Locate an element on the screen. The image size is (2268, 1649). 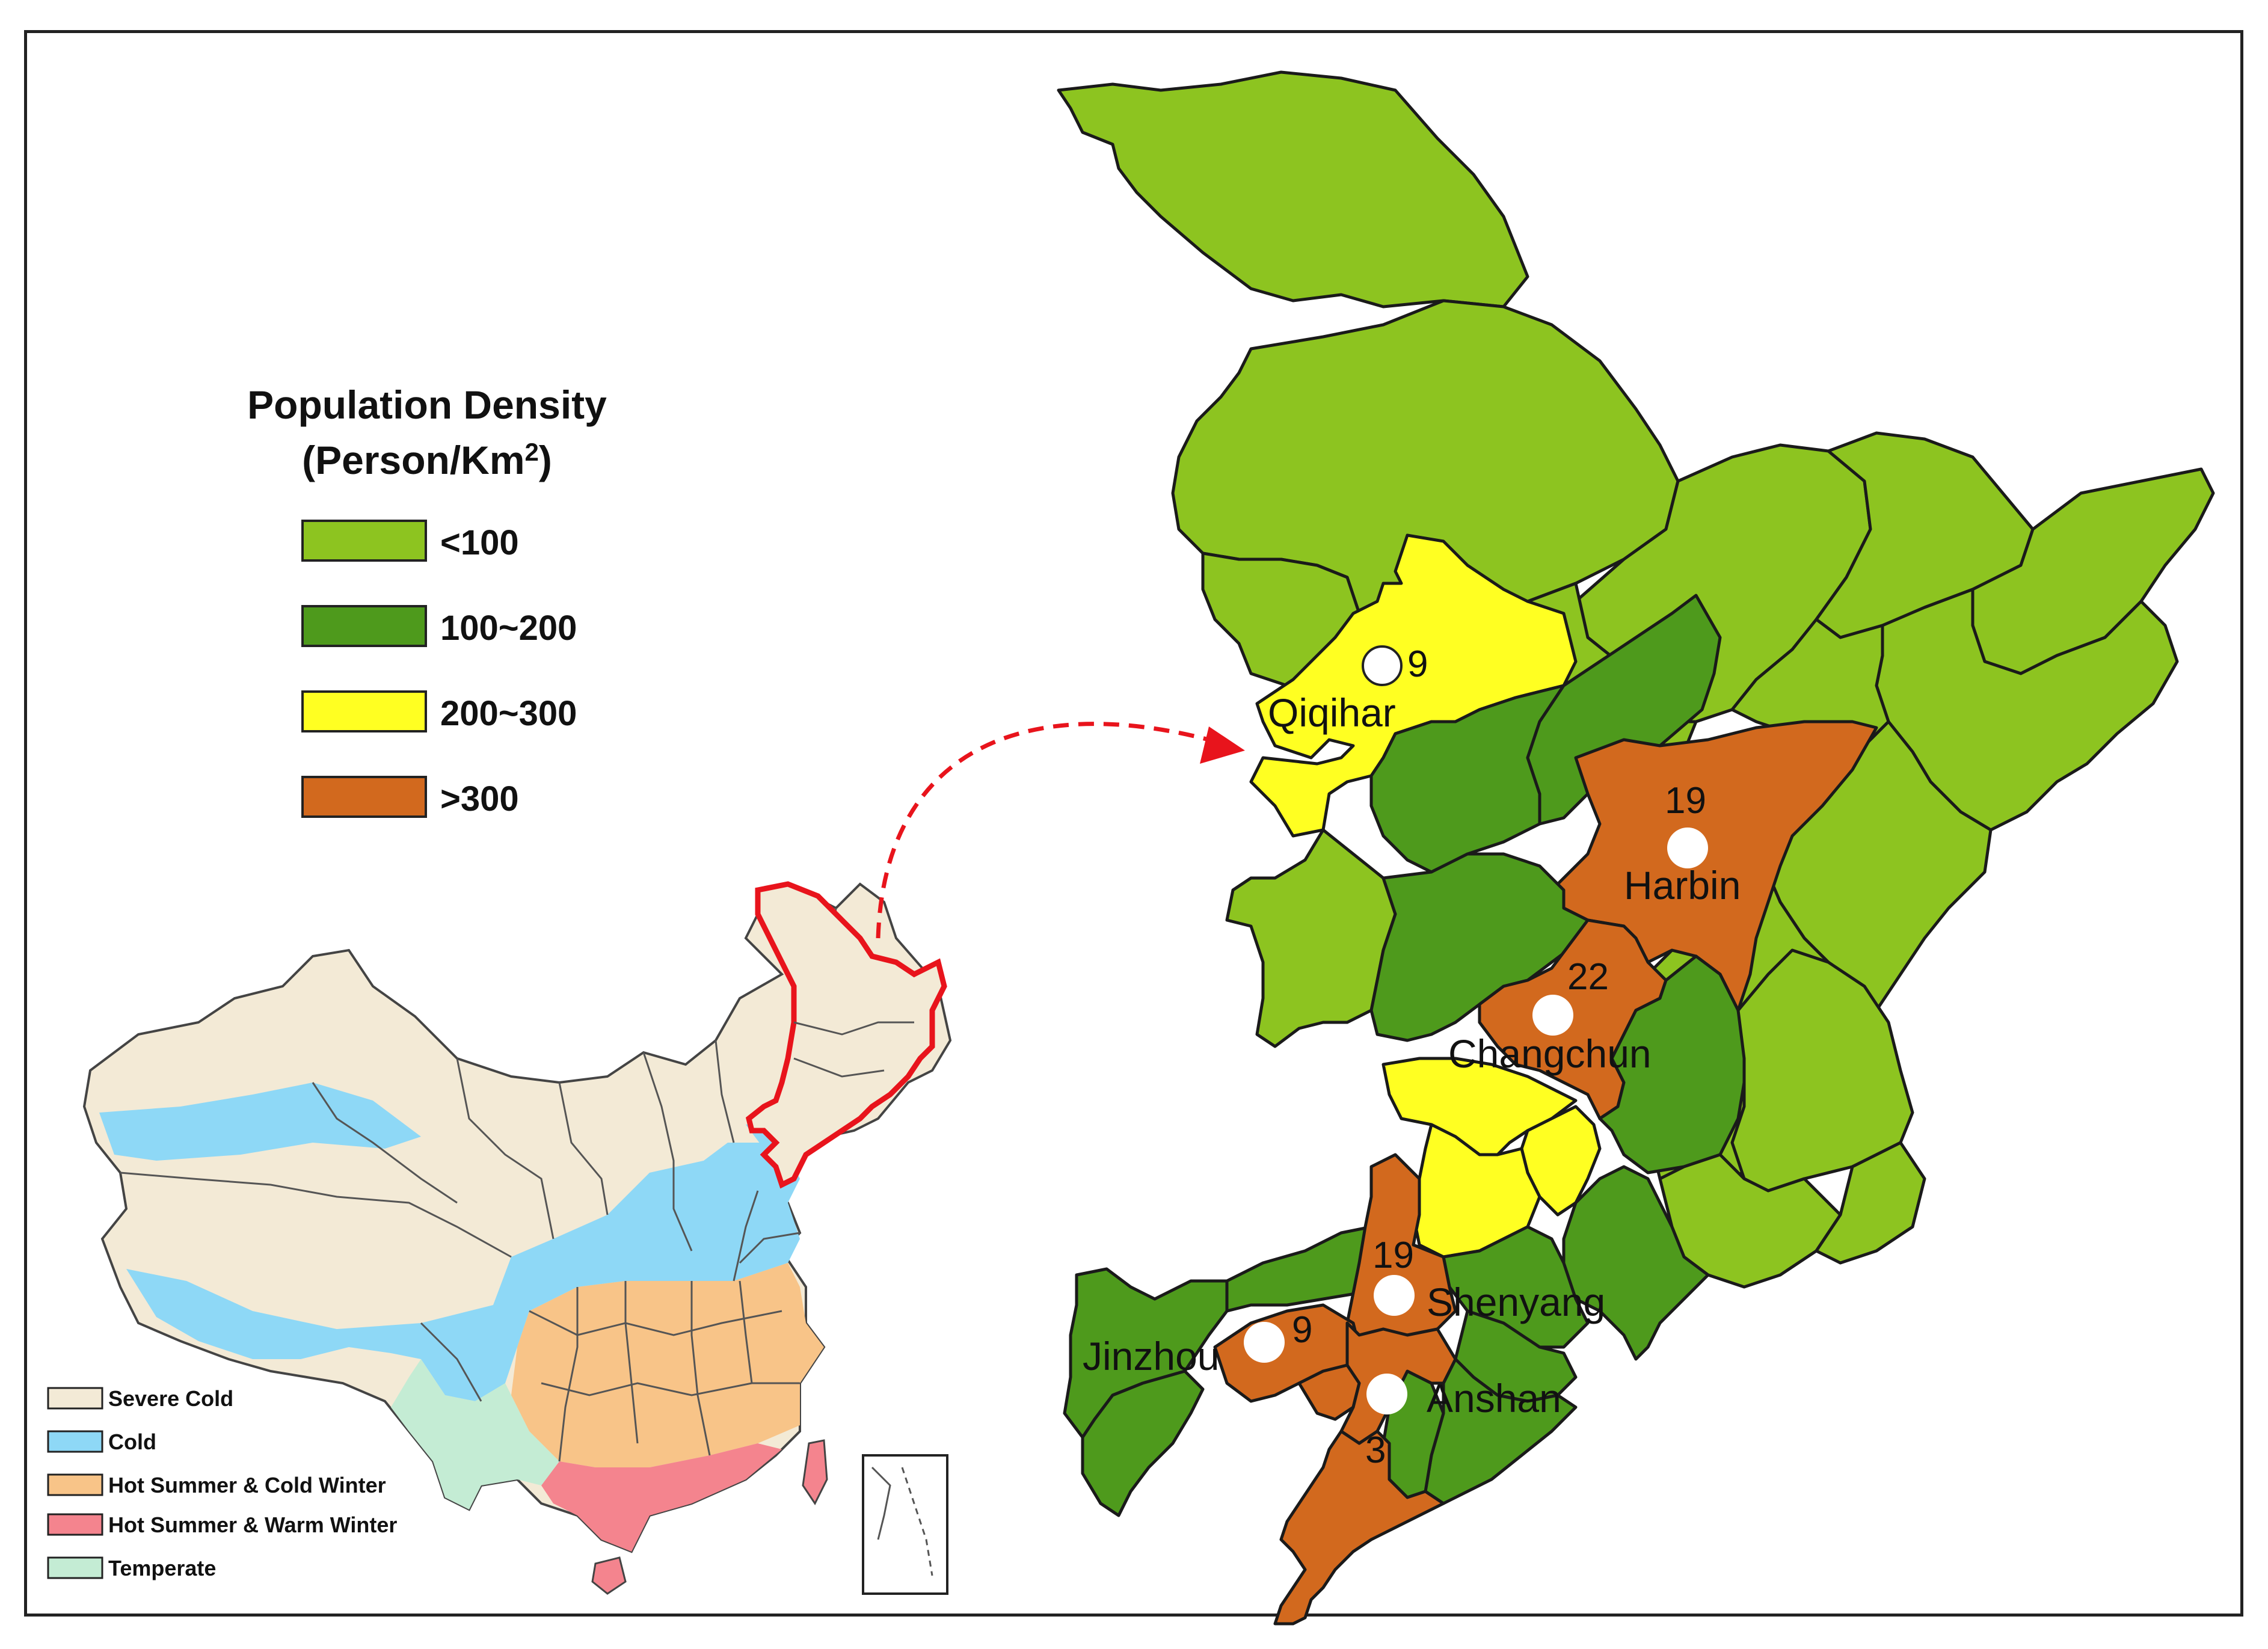
legend-swatch-lt100 is located at coordinates (364, 541).